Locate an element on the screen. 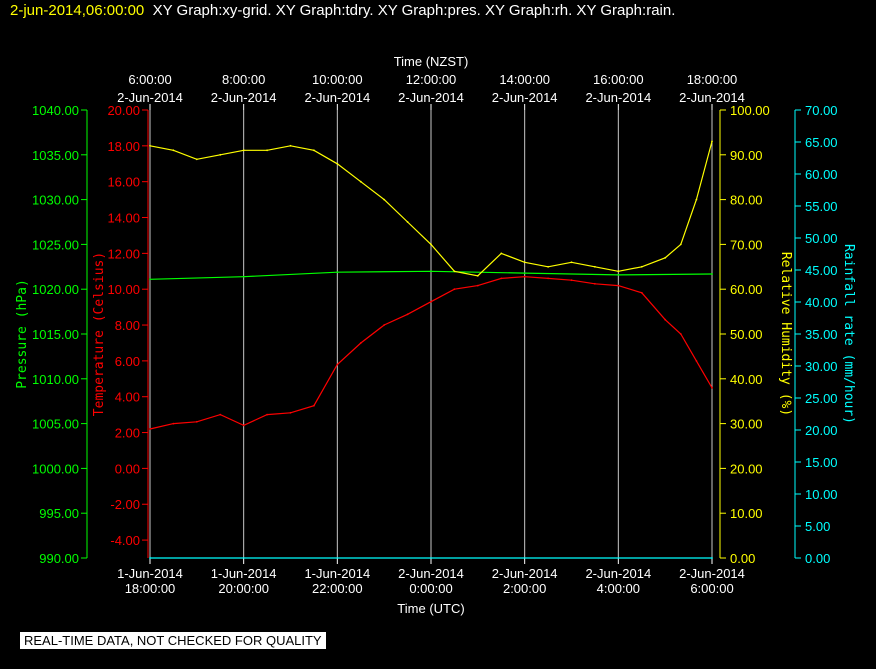 This screenshot has width=876, height=669. pressure-tick-label: 1000.00 is located at coordinates (55, 468).